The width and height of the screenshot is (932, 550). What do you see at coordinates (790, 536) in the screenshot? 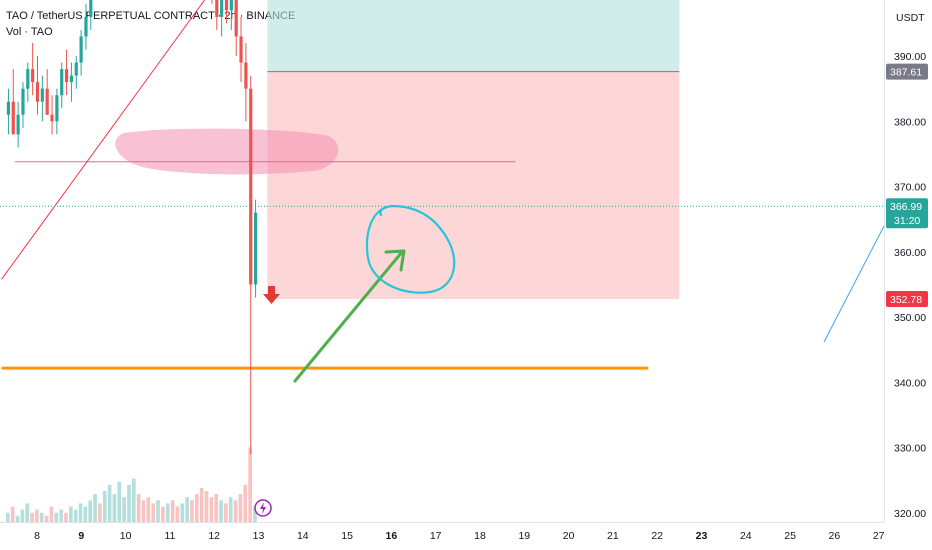
I see `x-tick-label: 25` at bounding box center [790, 536].